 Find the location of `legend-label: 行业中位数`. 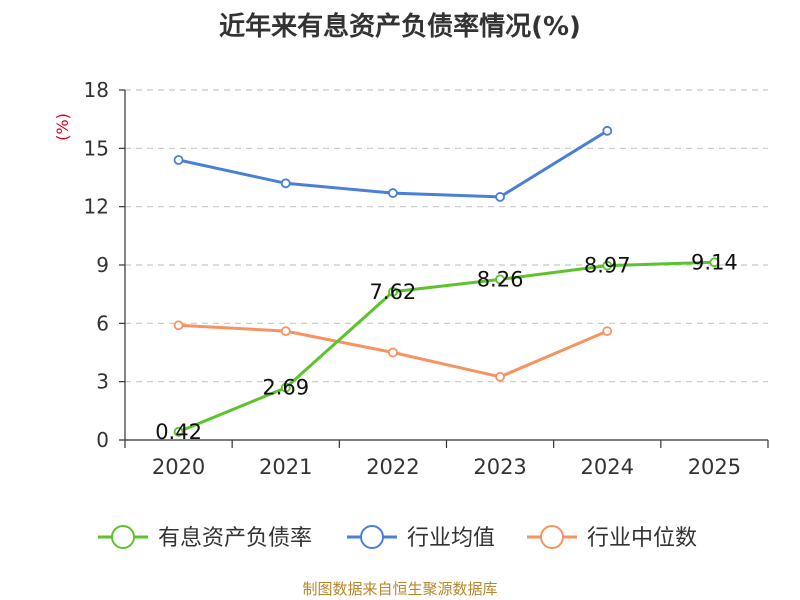

legend-label: 行业中位数 is located at coordinates (642, 538).